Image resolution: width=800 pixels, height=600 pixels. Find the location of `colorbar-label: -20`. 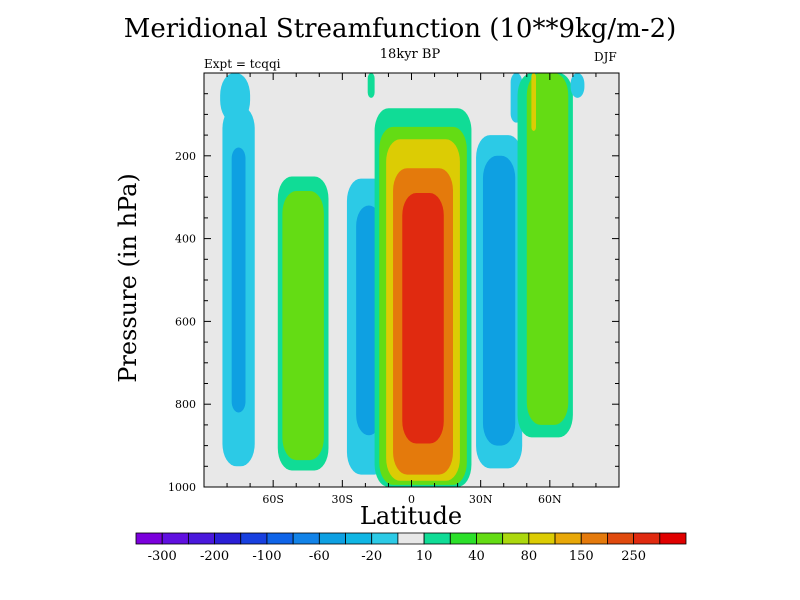

colorbar-label: -20 is located at coordinates (371, 556).